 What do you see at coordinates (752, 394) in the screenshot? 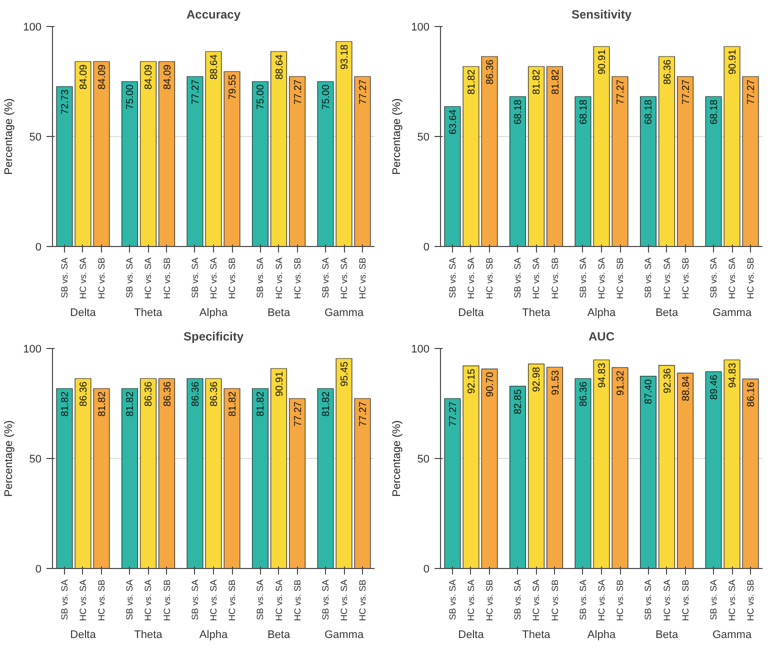
I see `data-label: 86.16` at bounding box center [752, 394].